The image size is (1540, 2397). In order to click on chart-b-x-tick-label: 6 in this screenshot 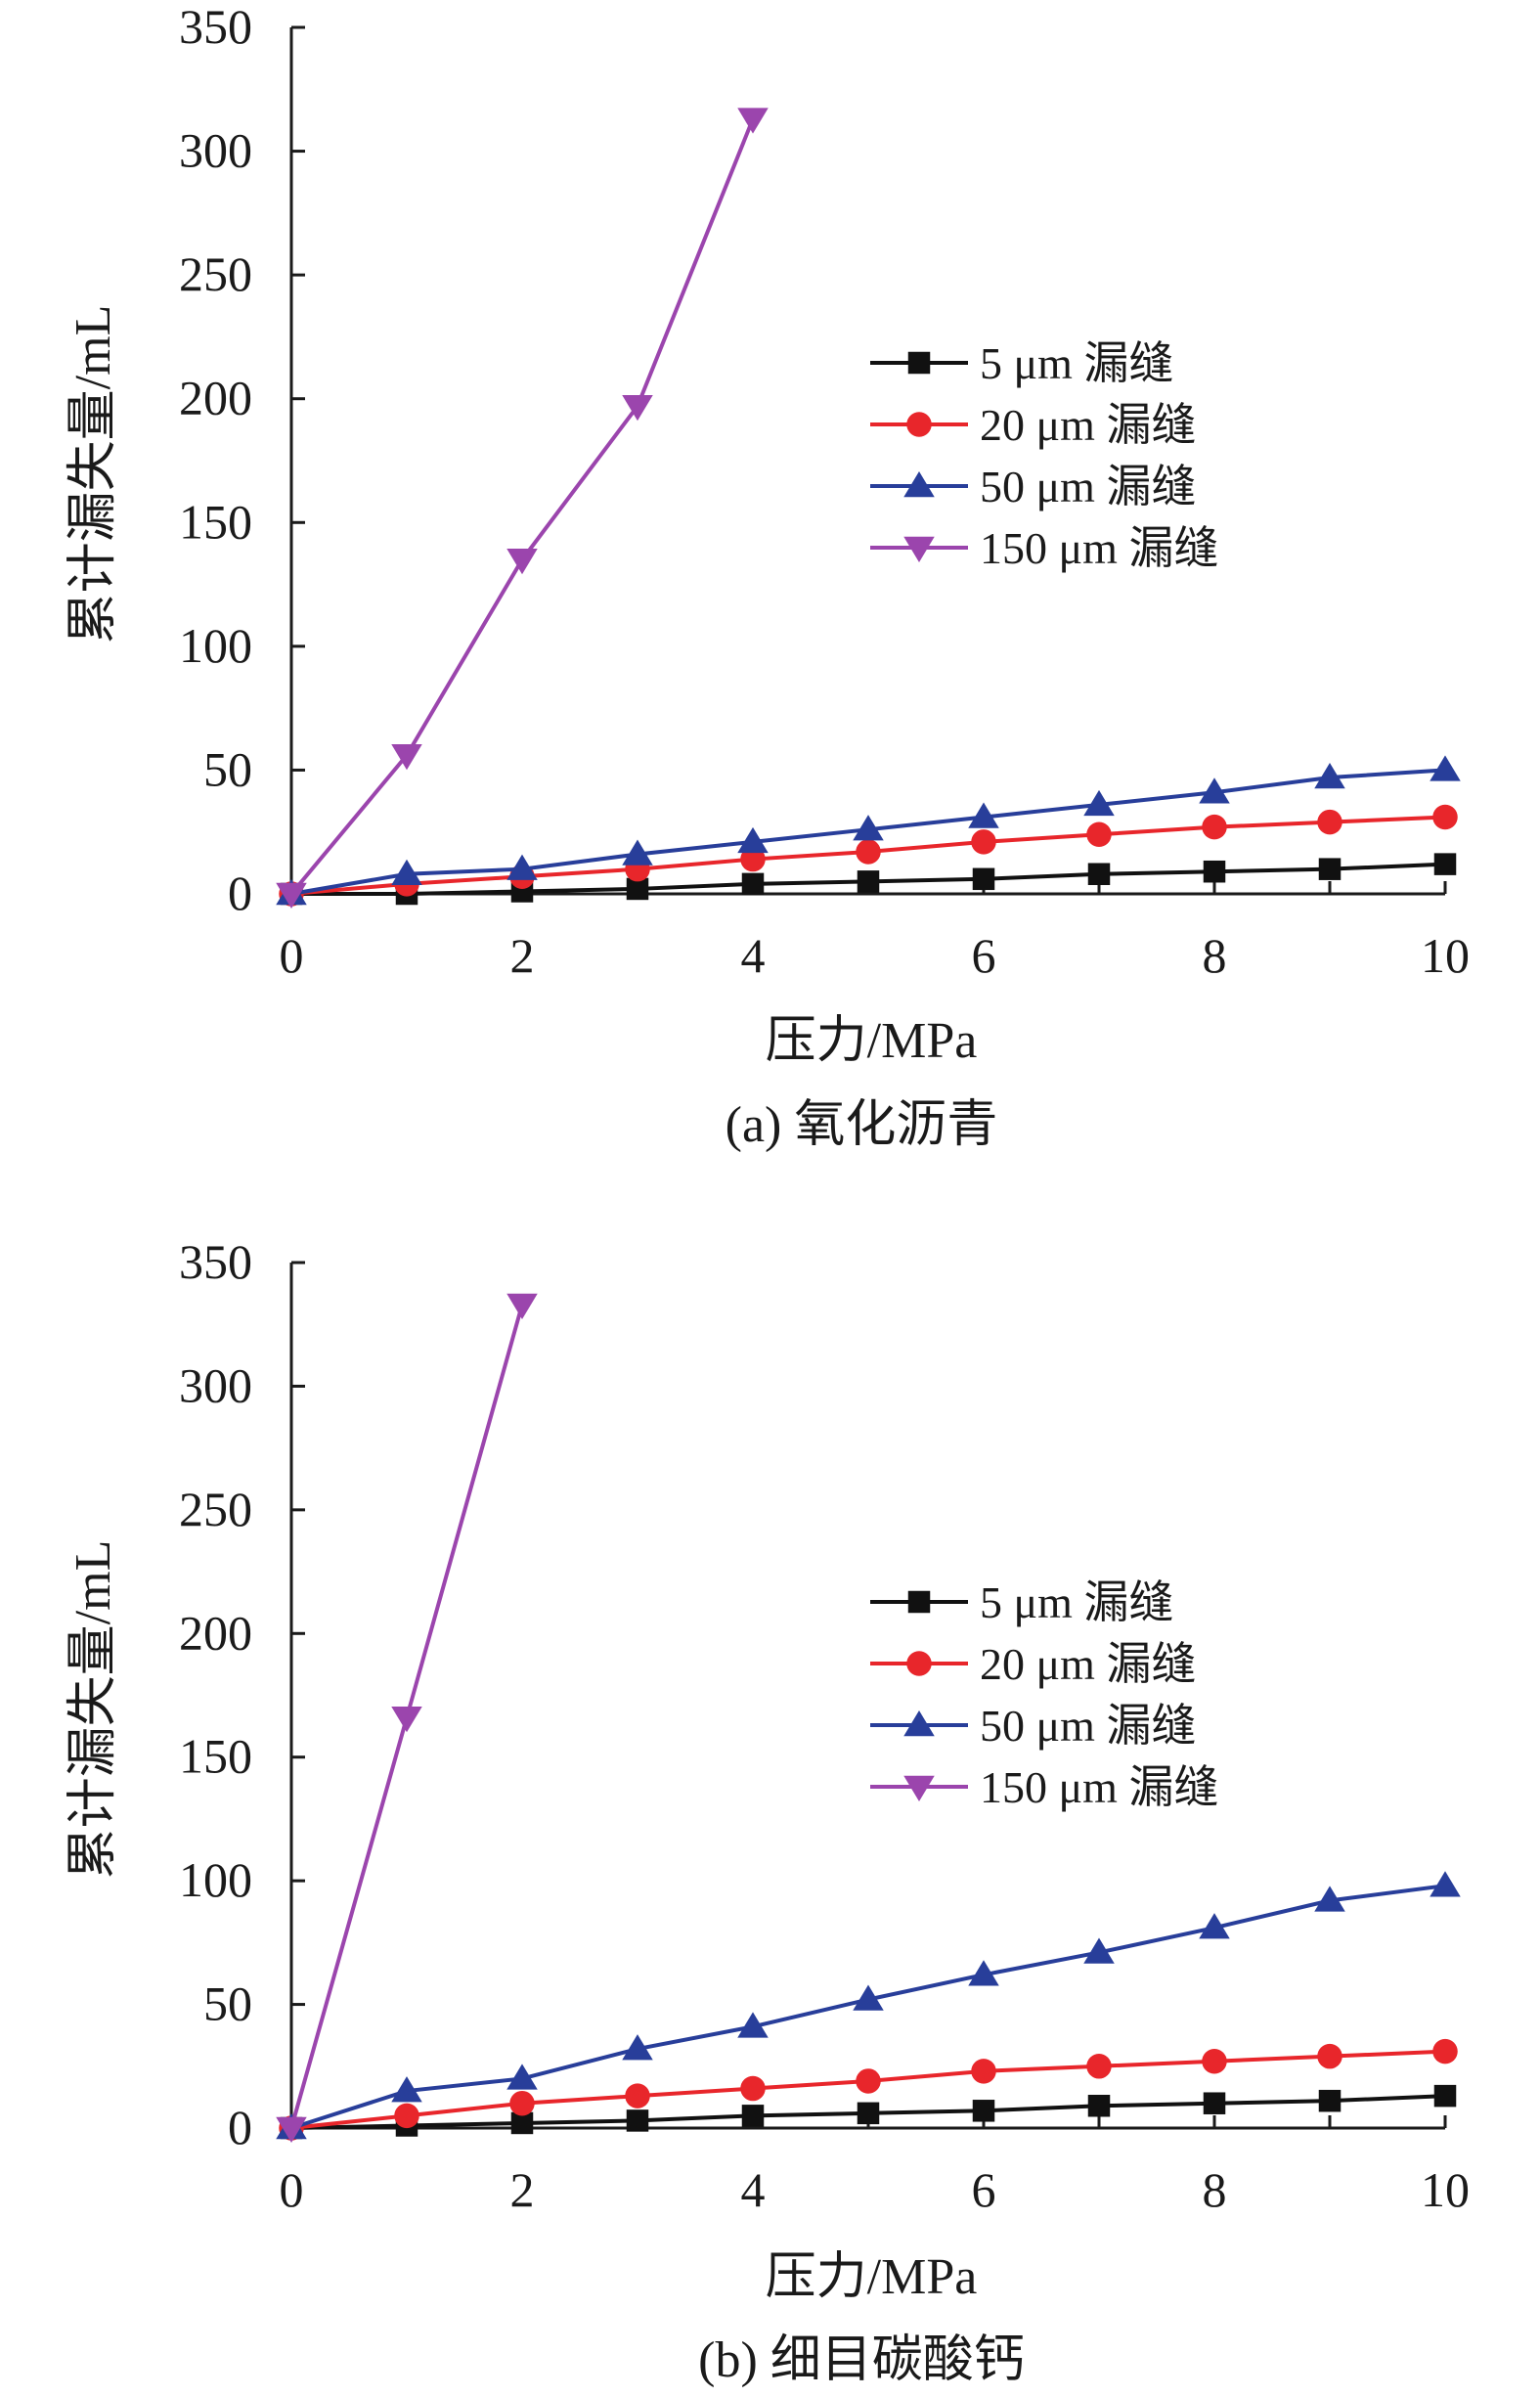, I will do `click(984, 2189)`.